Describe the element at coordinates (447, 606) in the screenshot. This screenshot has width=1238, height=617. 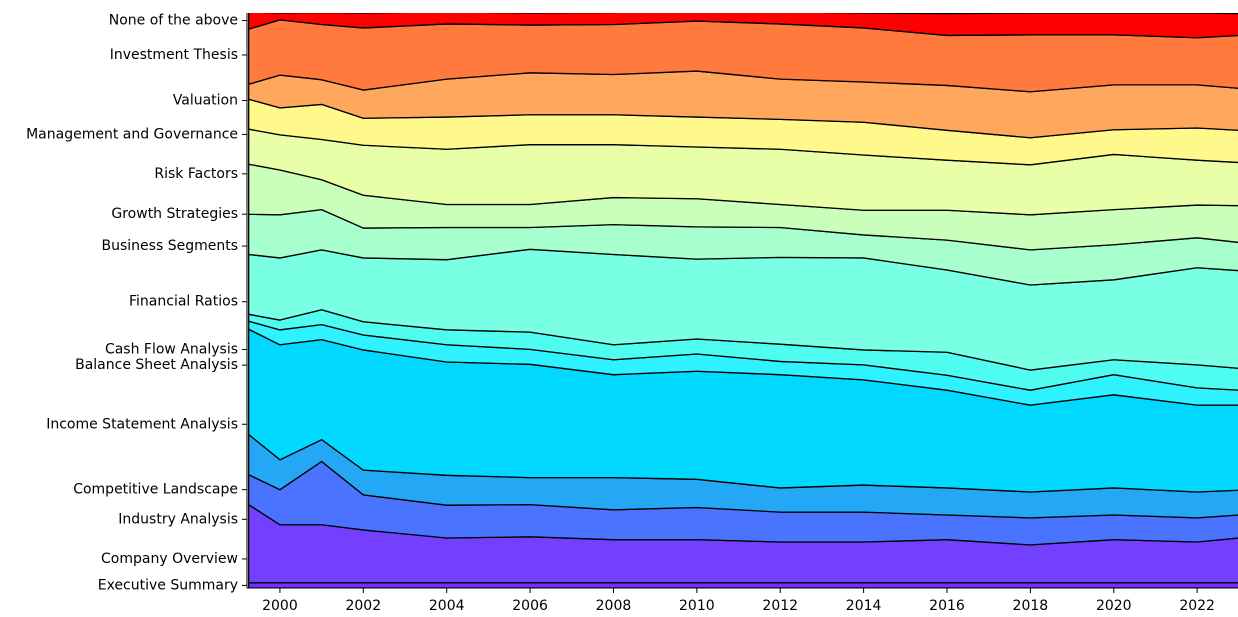
I see `x-tick-label: 2004` at that location.